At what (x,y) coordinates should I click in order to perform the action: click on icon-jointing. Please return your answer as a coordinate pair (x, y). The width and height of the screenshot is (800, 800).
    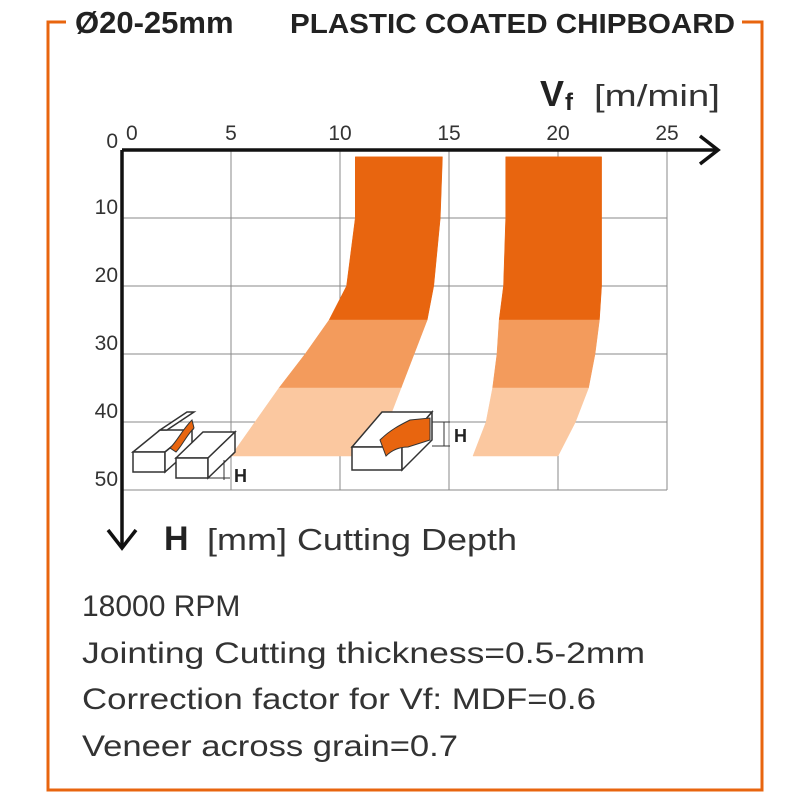
    Looking at the image, I should click on (183, 445).